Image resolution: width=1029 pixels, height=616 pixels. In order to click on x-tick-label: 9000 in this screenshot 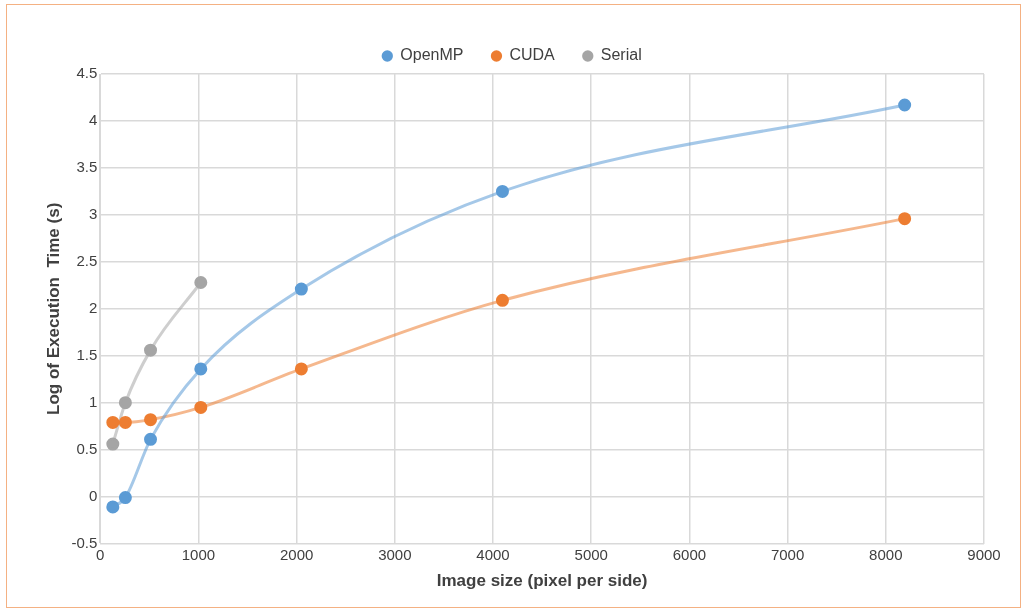, I will do `click(984, 554)`.